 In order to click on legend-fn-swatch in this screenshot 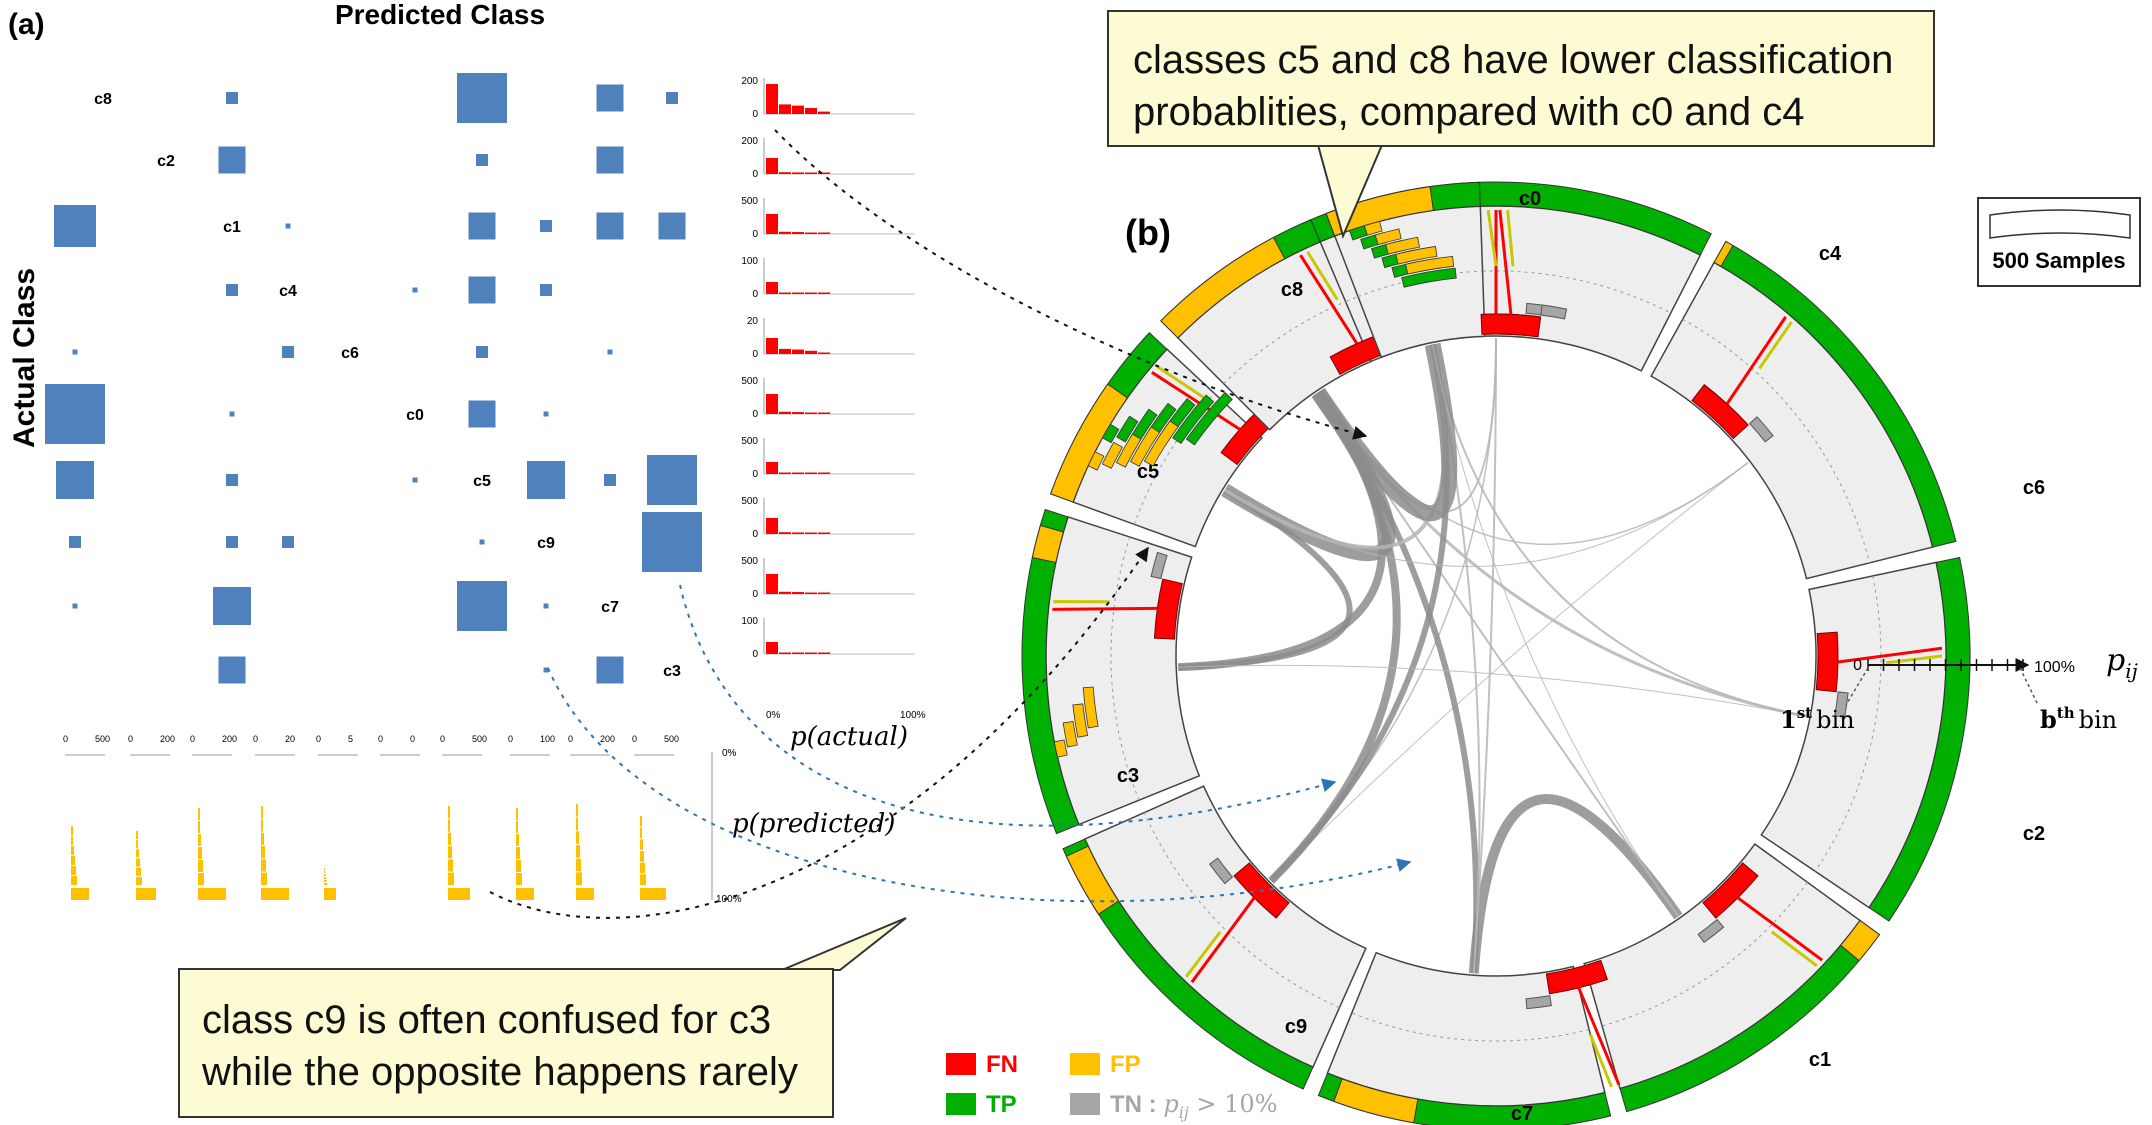, I will do `click(961, 1064)`.